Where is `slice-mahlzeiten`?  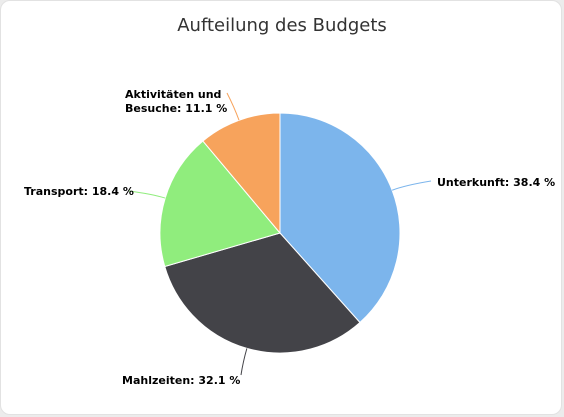
slice-mahlzeiten is located at coordinates (262, 293).